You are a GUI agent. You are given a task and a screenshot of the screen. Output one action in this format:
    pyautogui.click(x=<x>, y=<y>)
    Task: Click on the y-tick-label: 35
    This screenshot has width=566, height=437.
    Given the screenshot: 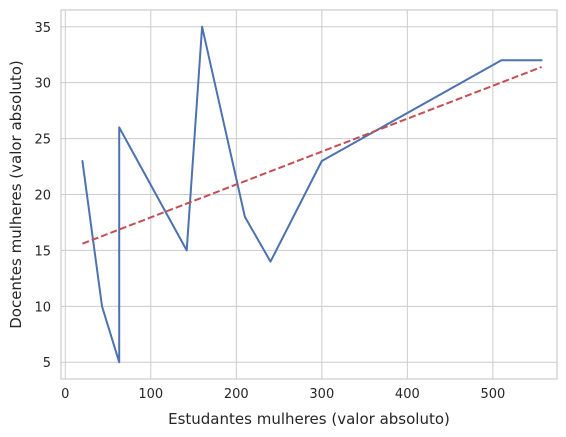 What is the action you would take?
    pyautogui.click(x=42, y=28)
    